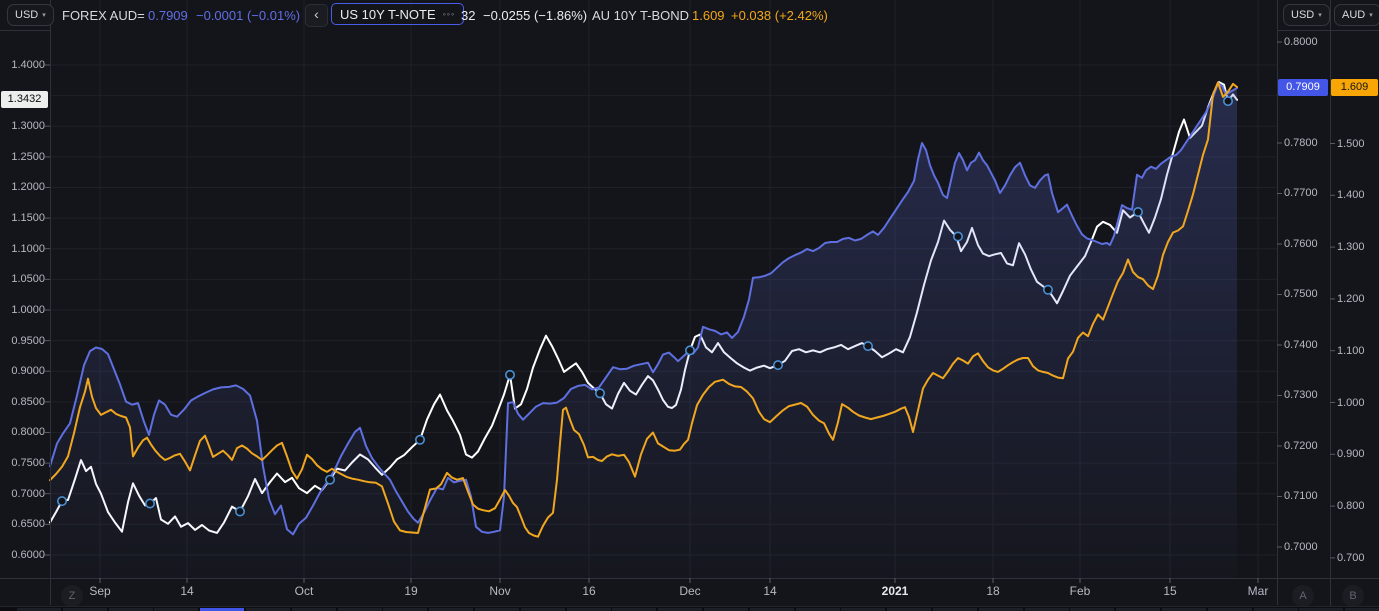 The image size is (1379, 611). Describe the element at coordinates (30, 15) in the screenshot. I see `left-axis-currency-button: USD ▾` at that location.